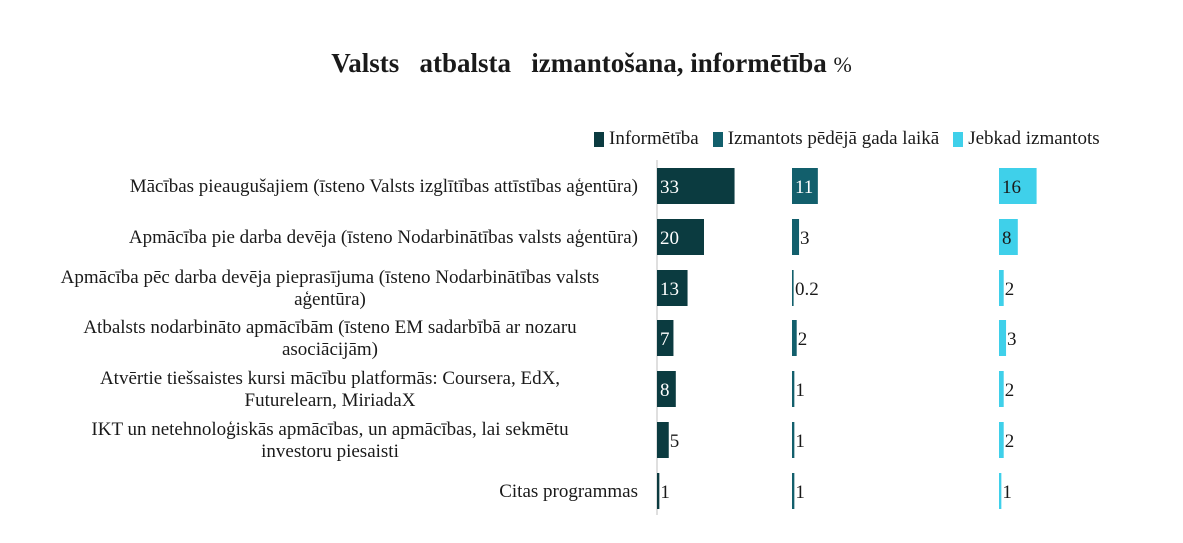  I want to click on legend-item-izmantots-pedeja-gada: Izmantots pēdējā gada laikā, so click(826, 139).